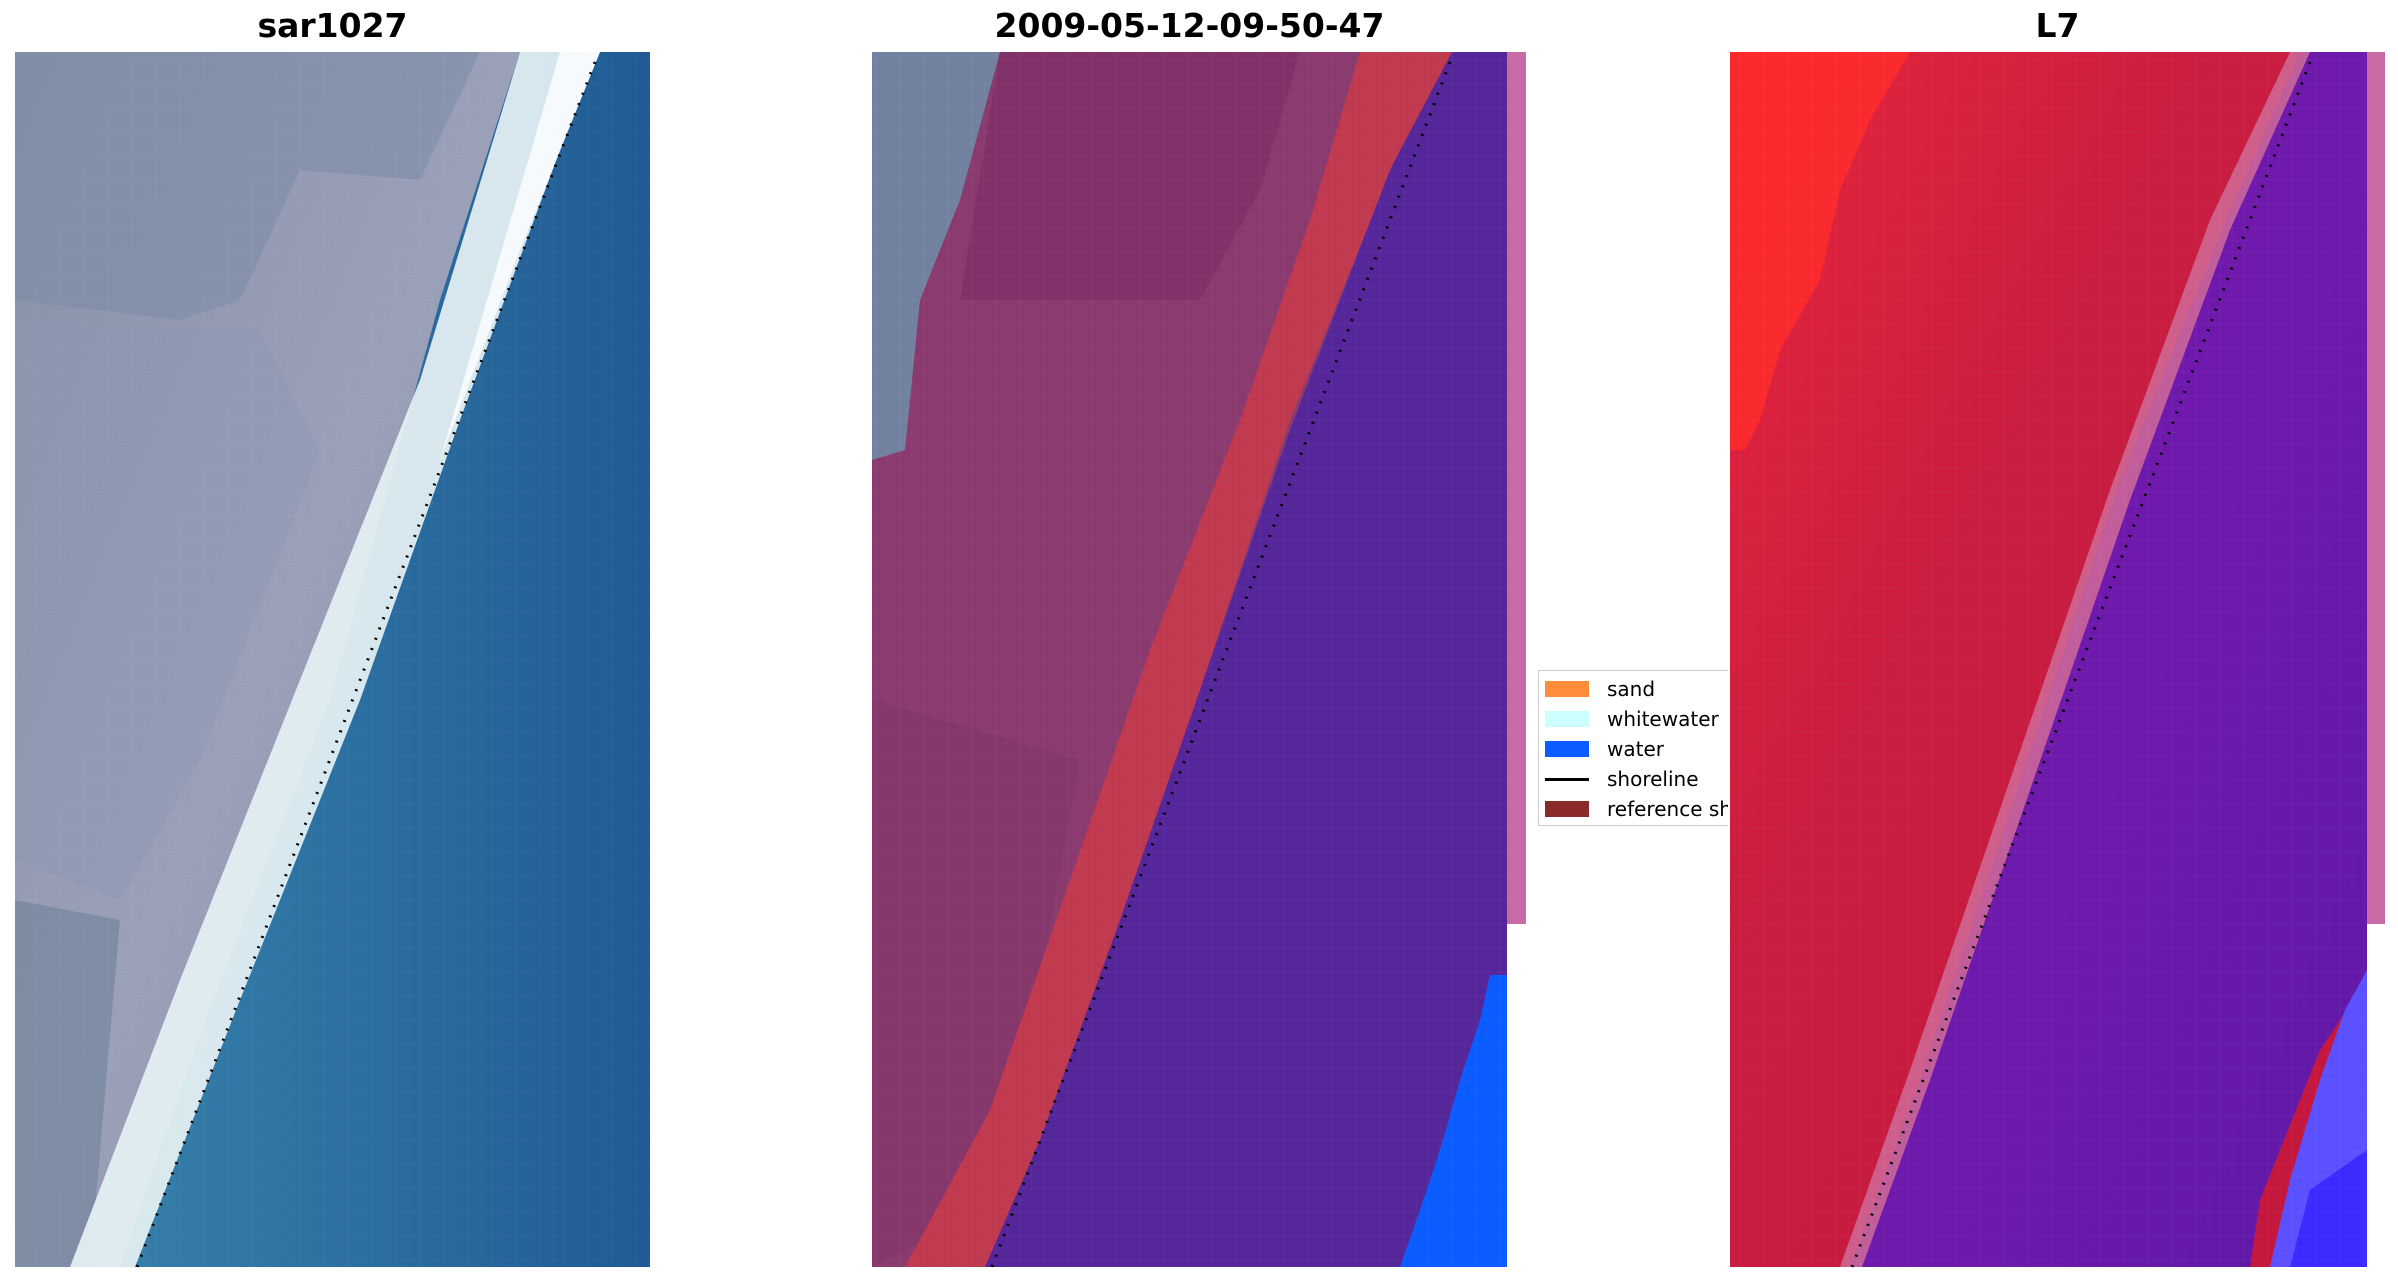 The height and width of the screenshot is (1283, 2398). What do you see at coordinates (1604, 749) in the screenshot?
I see `legend-item-water: water` at bounding box center [1604, 749].